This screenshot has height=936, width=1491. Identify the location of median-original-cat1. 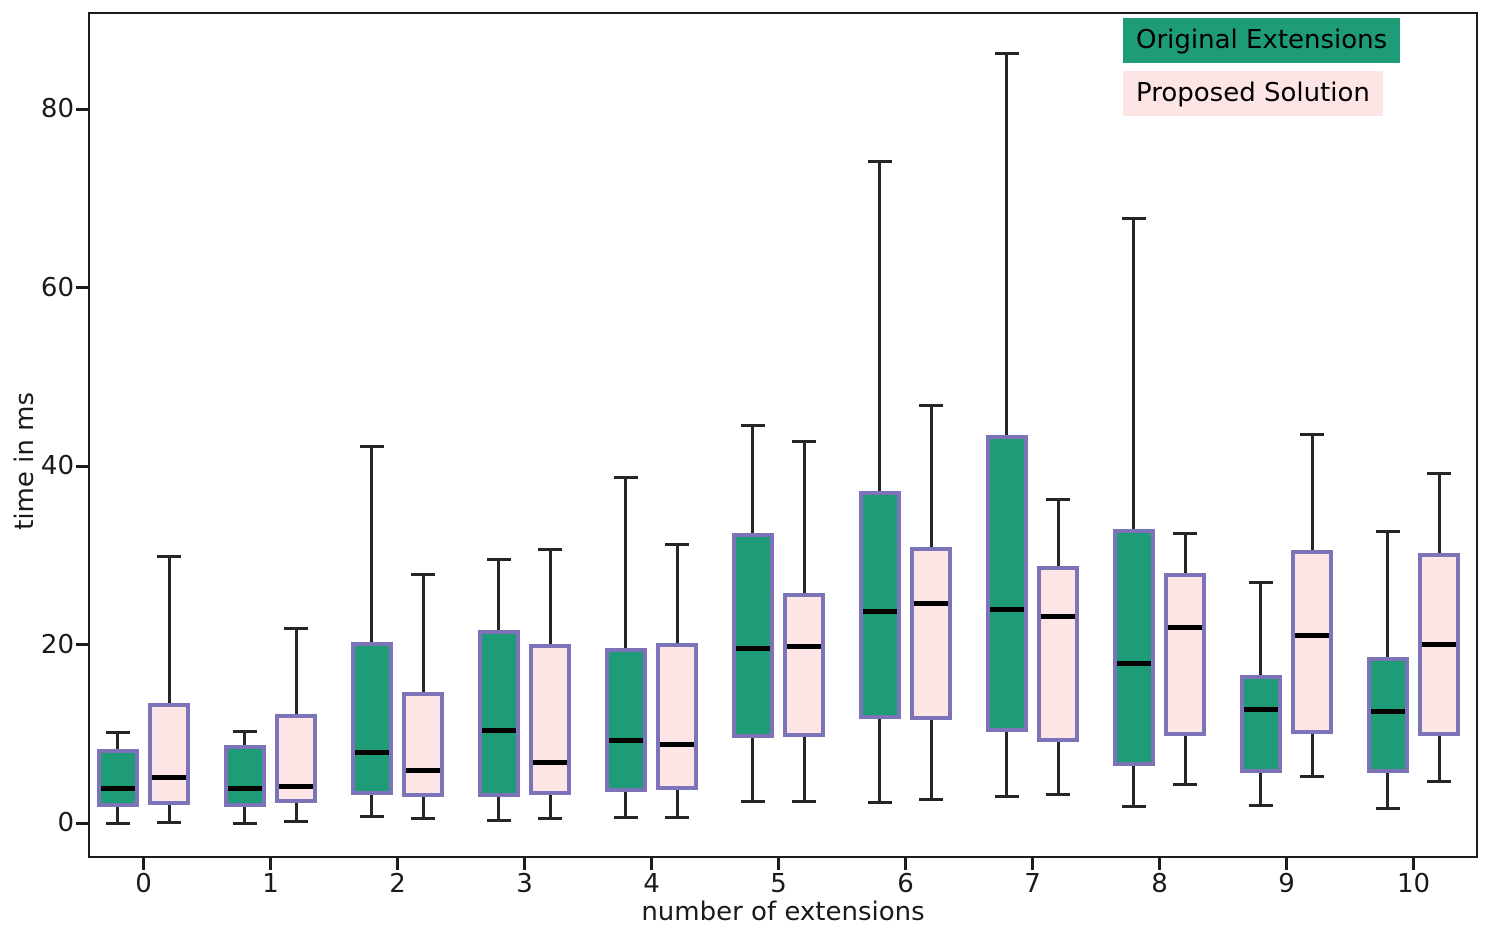
(244, 788).